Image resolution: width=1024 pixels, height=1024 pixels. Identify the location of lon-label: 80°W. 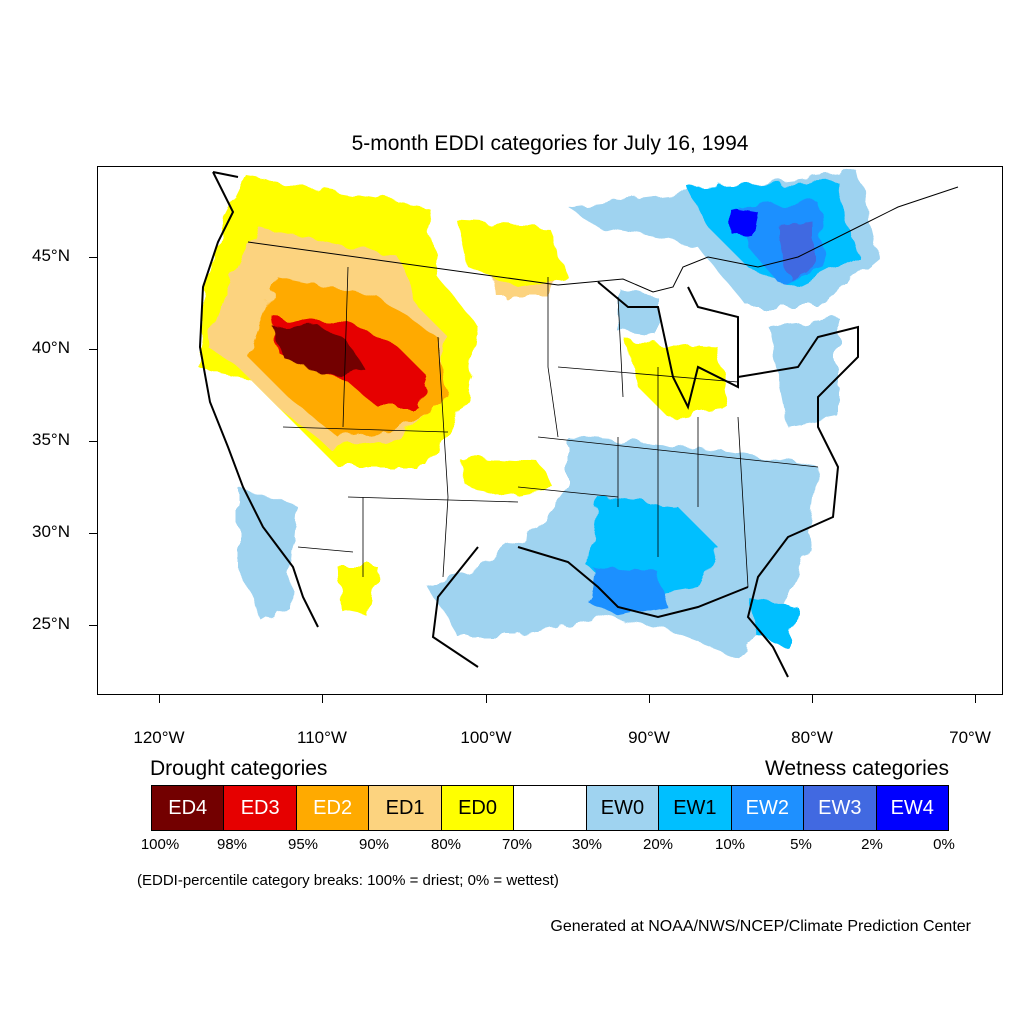
(812, 737).